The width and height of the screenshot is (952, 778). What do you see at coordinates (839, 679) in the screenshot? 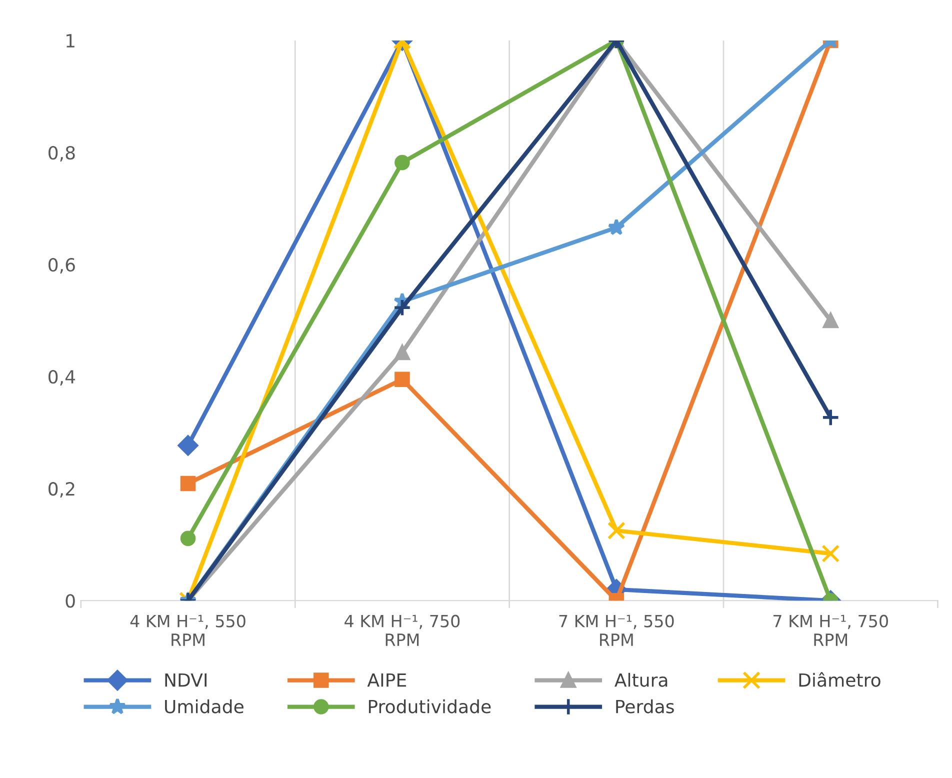
I see `legend-label: Diâmetro` at bounding box center [839, 679].